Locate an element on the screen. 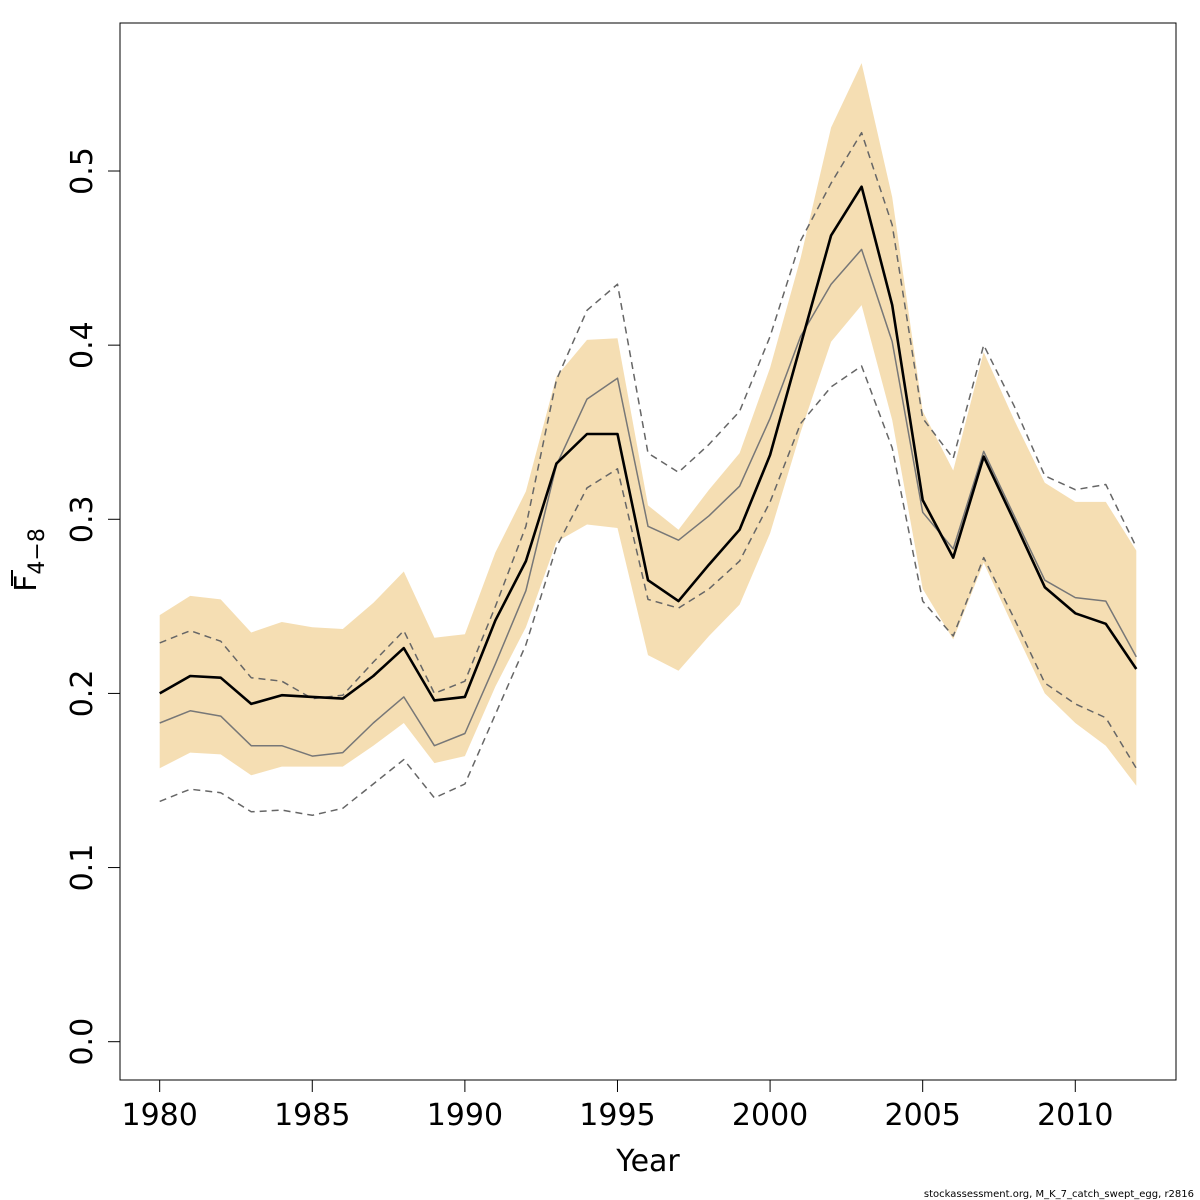 This screenshot has height=1200, width=1200. y-tick-label: 0.4 is located at coordinates (82, 345).